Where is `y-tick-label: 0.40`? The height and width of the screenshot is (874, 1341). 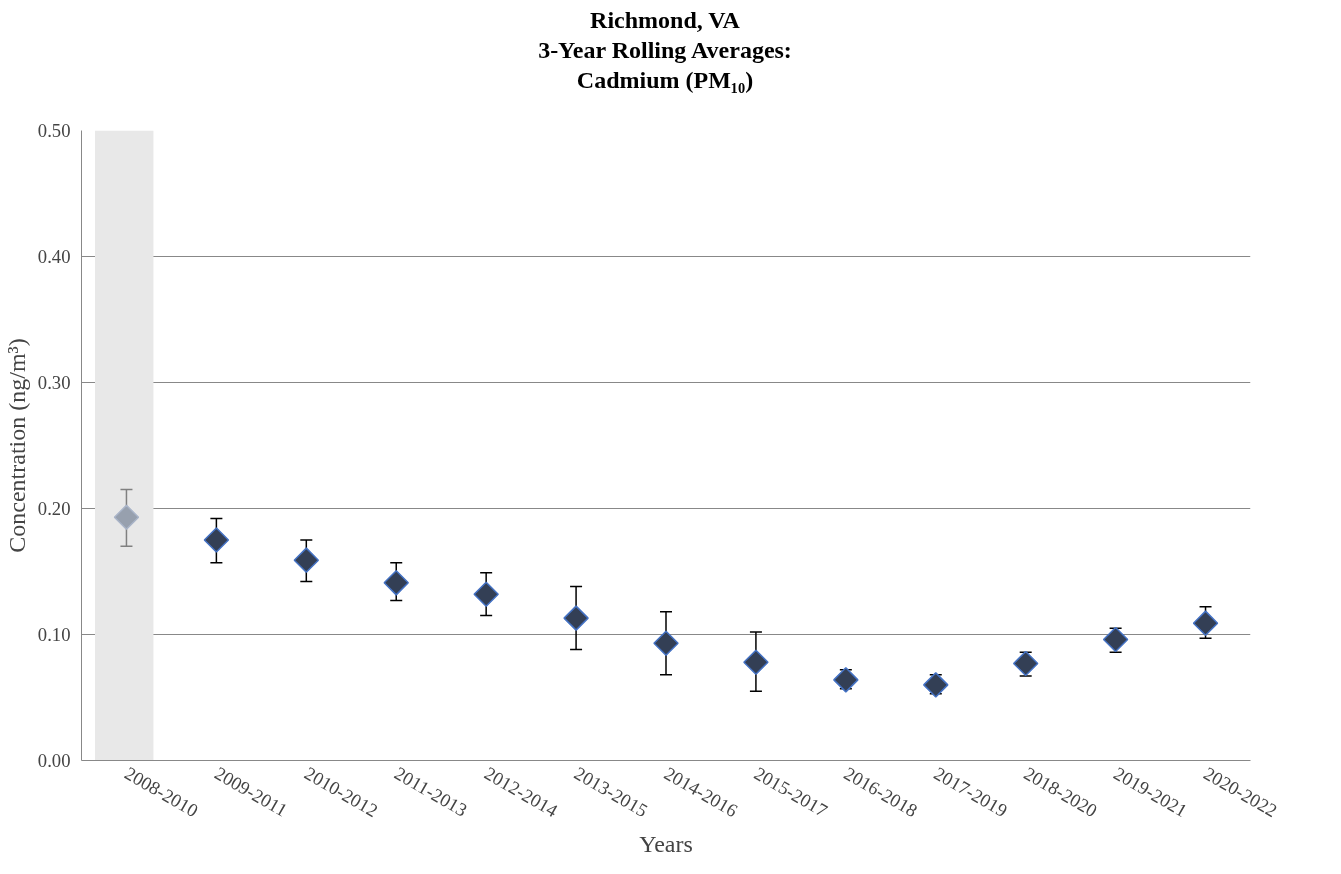 y-tick-label: 0.40 is located at coordinates (54, 256).